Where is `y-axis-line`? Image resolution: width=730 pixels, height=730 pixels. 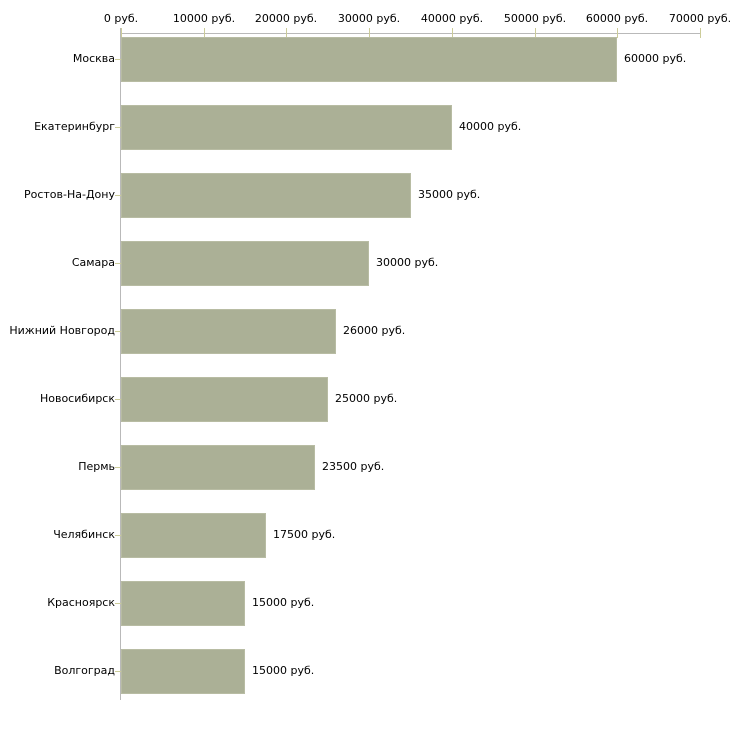 y-axis-line is located at coordinates (120, 364).